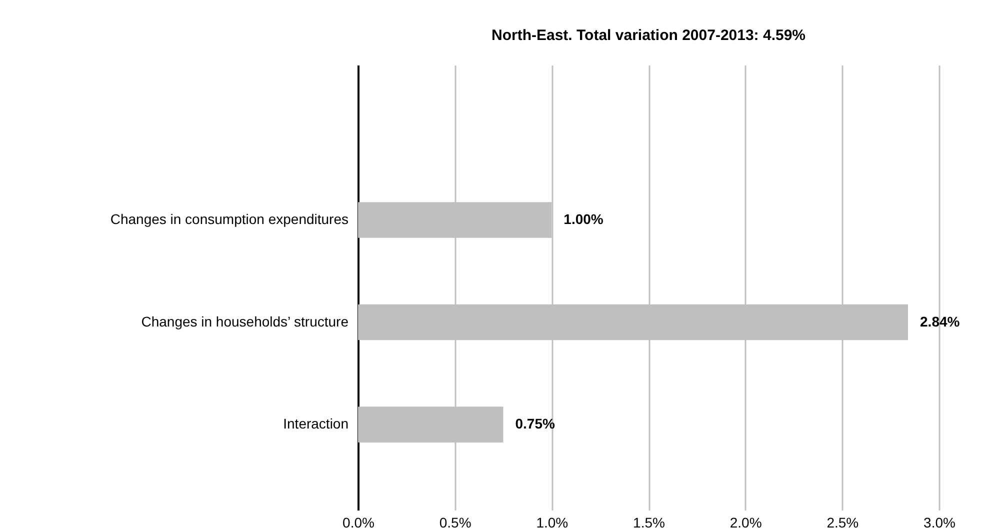 Image resolution: width=986 pixels, height=529 pixels. I want to click on x-tick-label: 1.0%, so click(552, 521).